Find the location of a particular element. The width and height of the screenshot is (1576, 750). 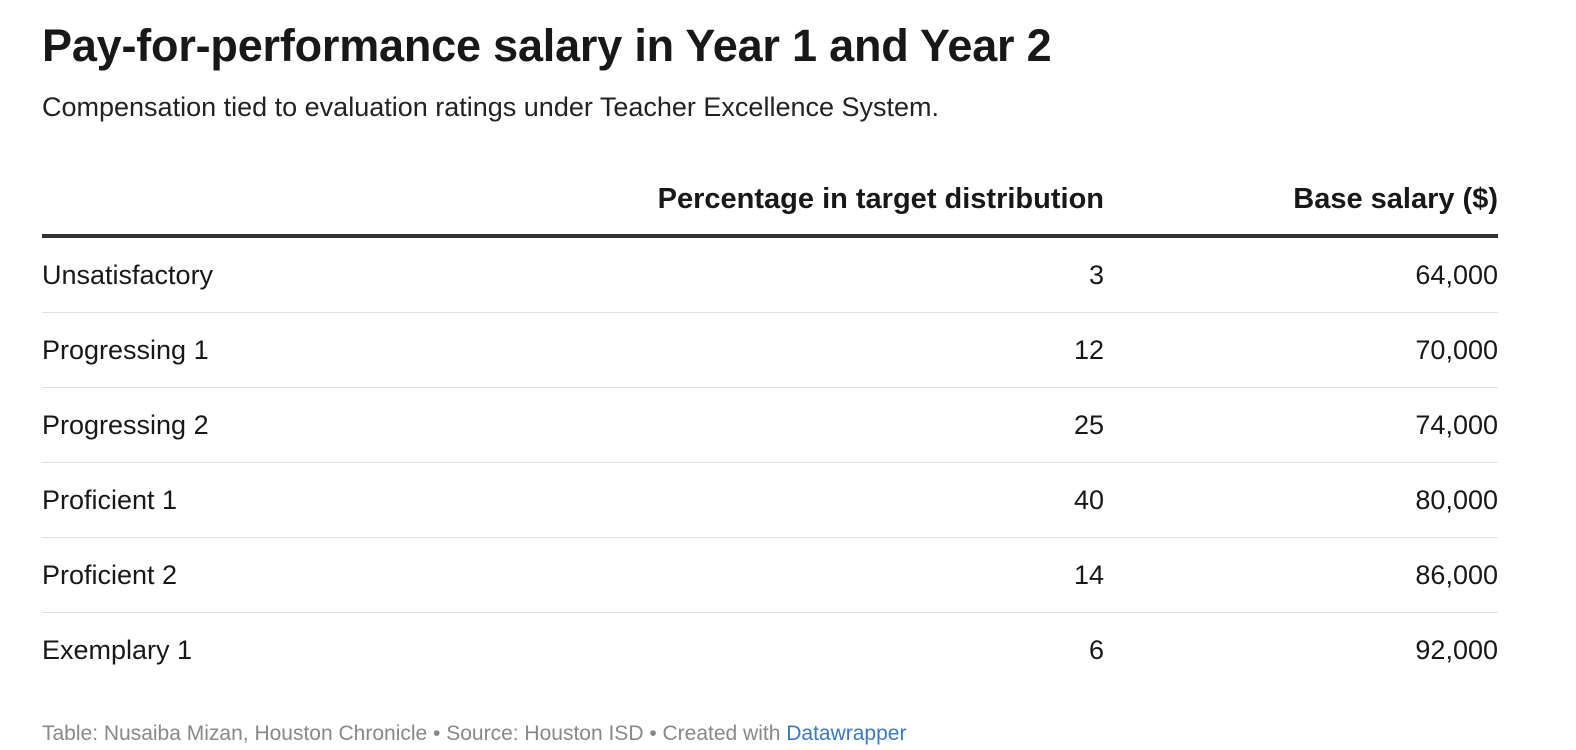

table-row: Exemplary 1 6 92,000 is located at coordinates (770, 650).